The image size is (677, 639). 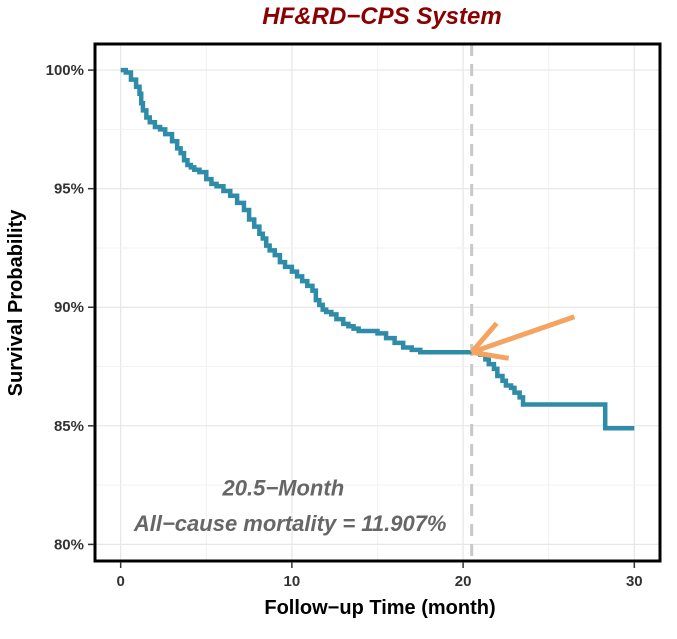 I want to click on arrow-shaft, so click(x=523, y=334).